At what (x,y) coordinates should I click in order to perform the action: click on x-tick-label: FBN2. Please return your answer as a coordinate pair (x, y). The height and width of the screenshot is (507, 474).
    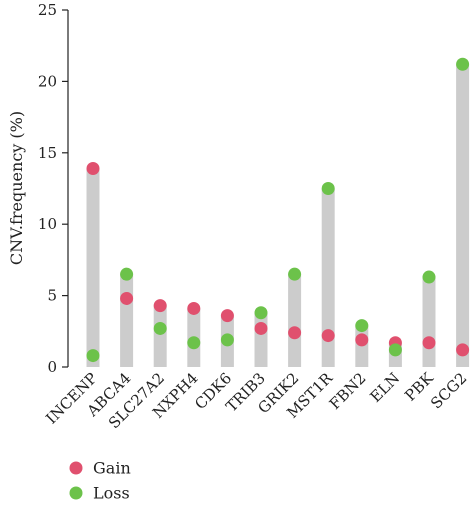
    Looking at the image, I should click on (348, 391).